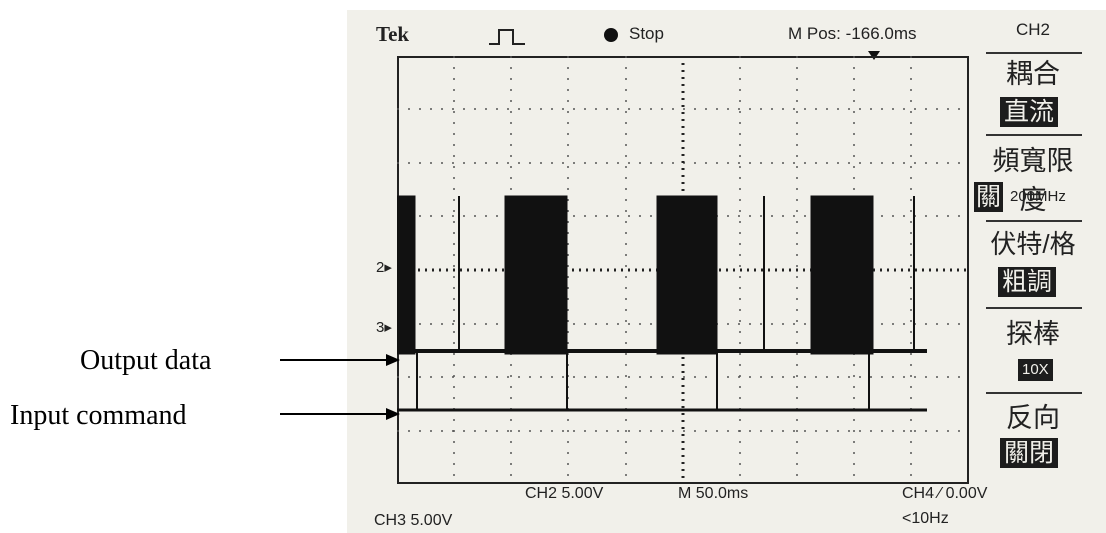 This screenshot has width=1106, height=533. What do you see at coordinates (507, 37) in the screenshot?
I see `trigger-pulse-icon` at bounding box center [507, 37].